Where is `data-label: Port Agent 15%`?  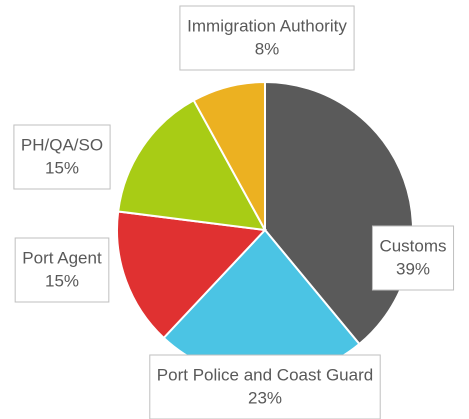
data-label: Port Agent 15% is located at coordinates (62, 270).